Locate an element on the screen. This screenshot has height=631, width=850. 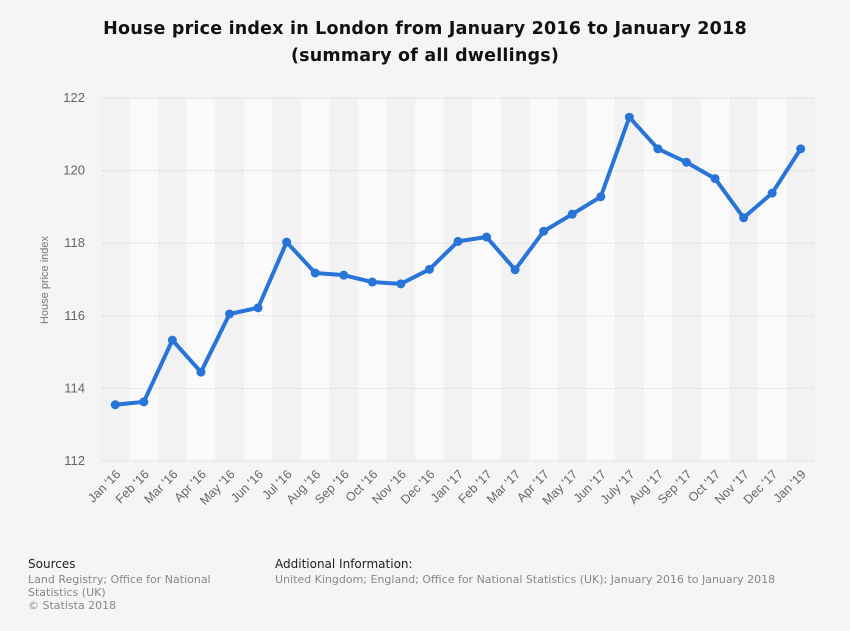
x-tick-label: Jan '19 is located at coordinates (790, 486).